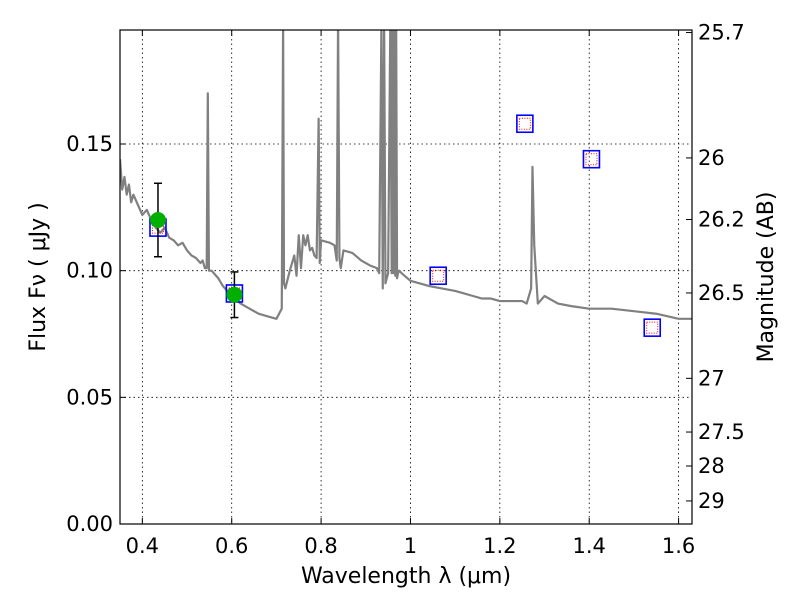 This screenshot has width=800, height=600. Describe the element at coordinates (320, 546) in the screenshot. I see `x-tick-label: 0.8` at that location.